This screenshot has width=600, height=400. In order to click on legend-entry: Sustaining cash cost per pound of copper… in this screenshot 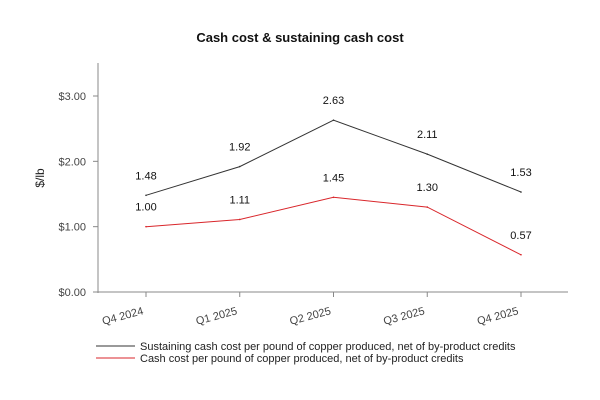, I will do `click(328, 347)`.